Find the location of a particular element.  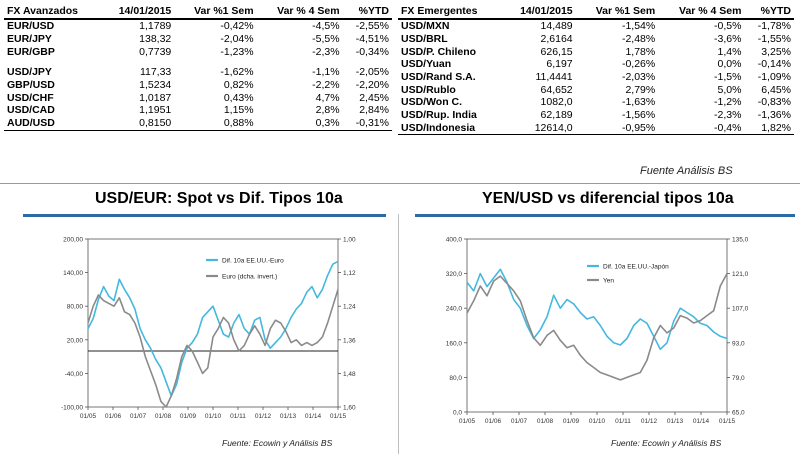

table-cell: -2,55% is located at coordinates (372, 26).